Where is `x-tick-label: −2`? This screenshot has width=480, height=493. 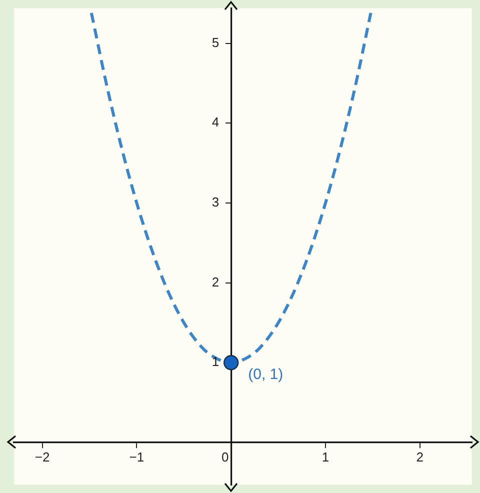
x-tick-label: −2 is located at coordinates (42, 457).